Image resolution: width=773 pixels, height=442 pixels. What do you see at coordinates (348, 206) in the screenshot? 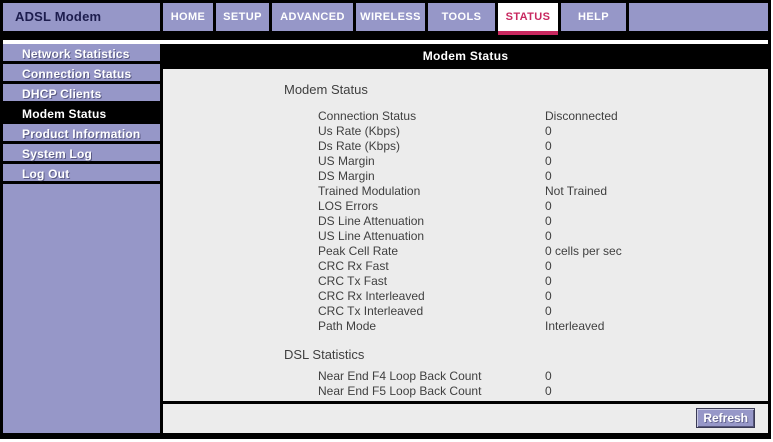
I see `status-label: LOS Errors` at bounding box center [348, 206].